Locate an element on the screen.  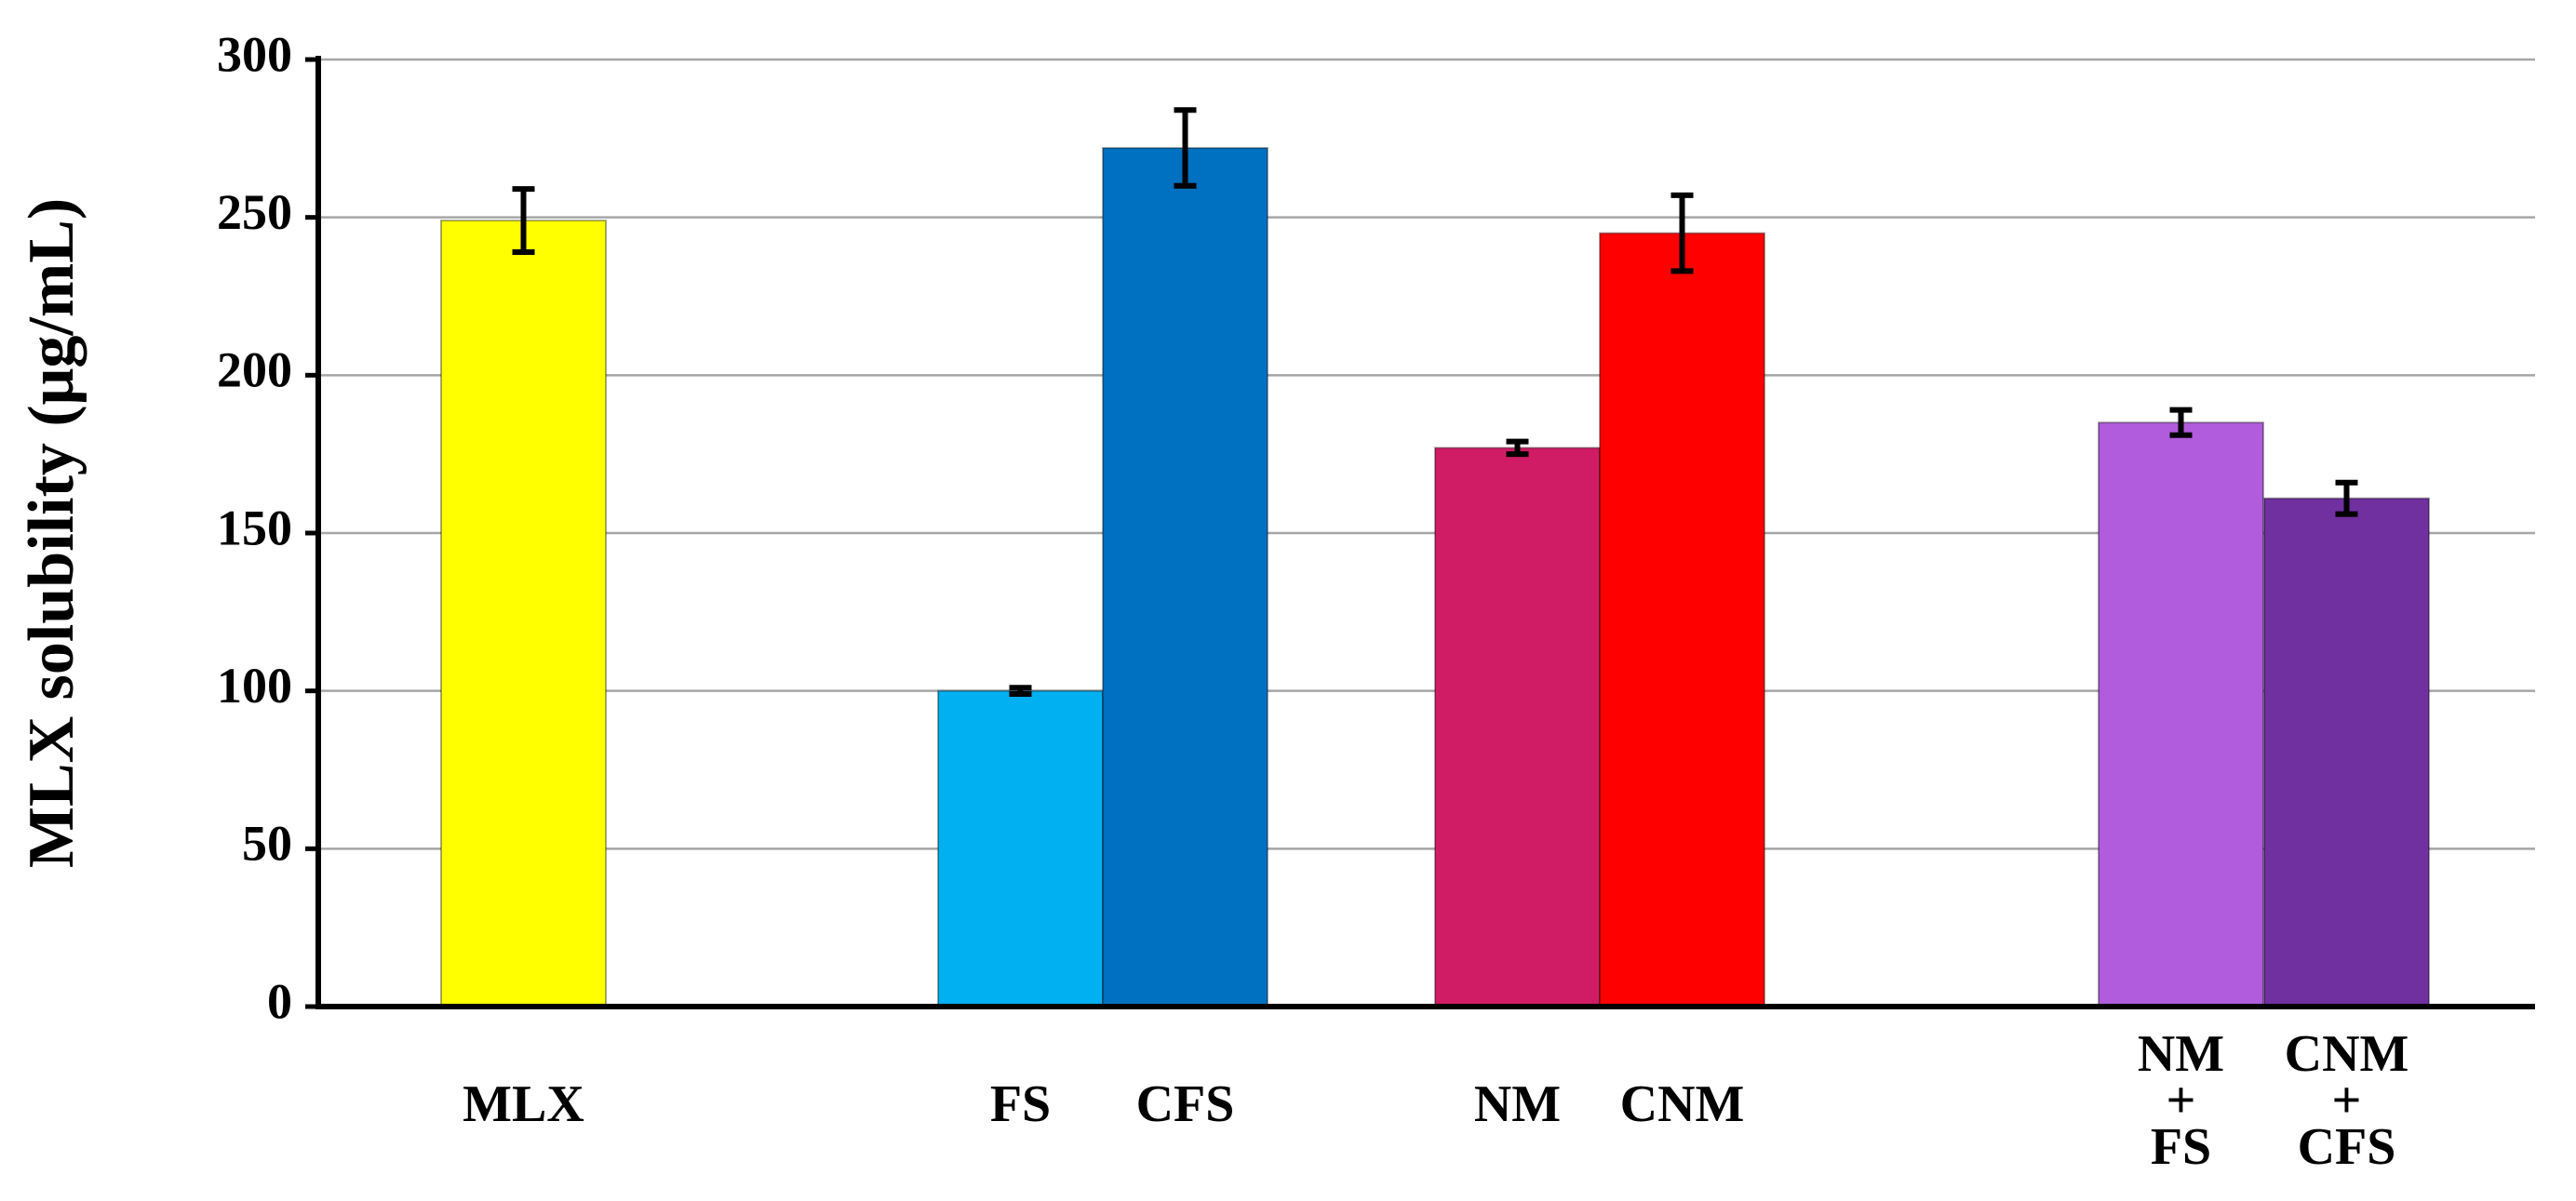
x-tick-label: NM is located at coordinates (1517, 1104).